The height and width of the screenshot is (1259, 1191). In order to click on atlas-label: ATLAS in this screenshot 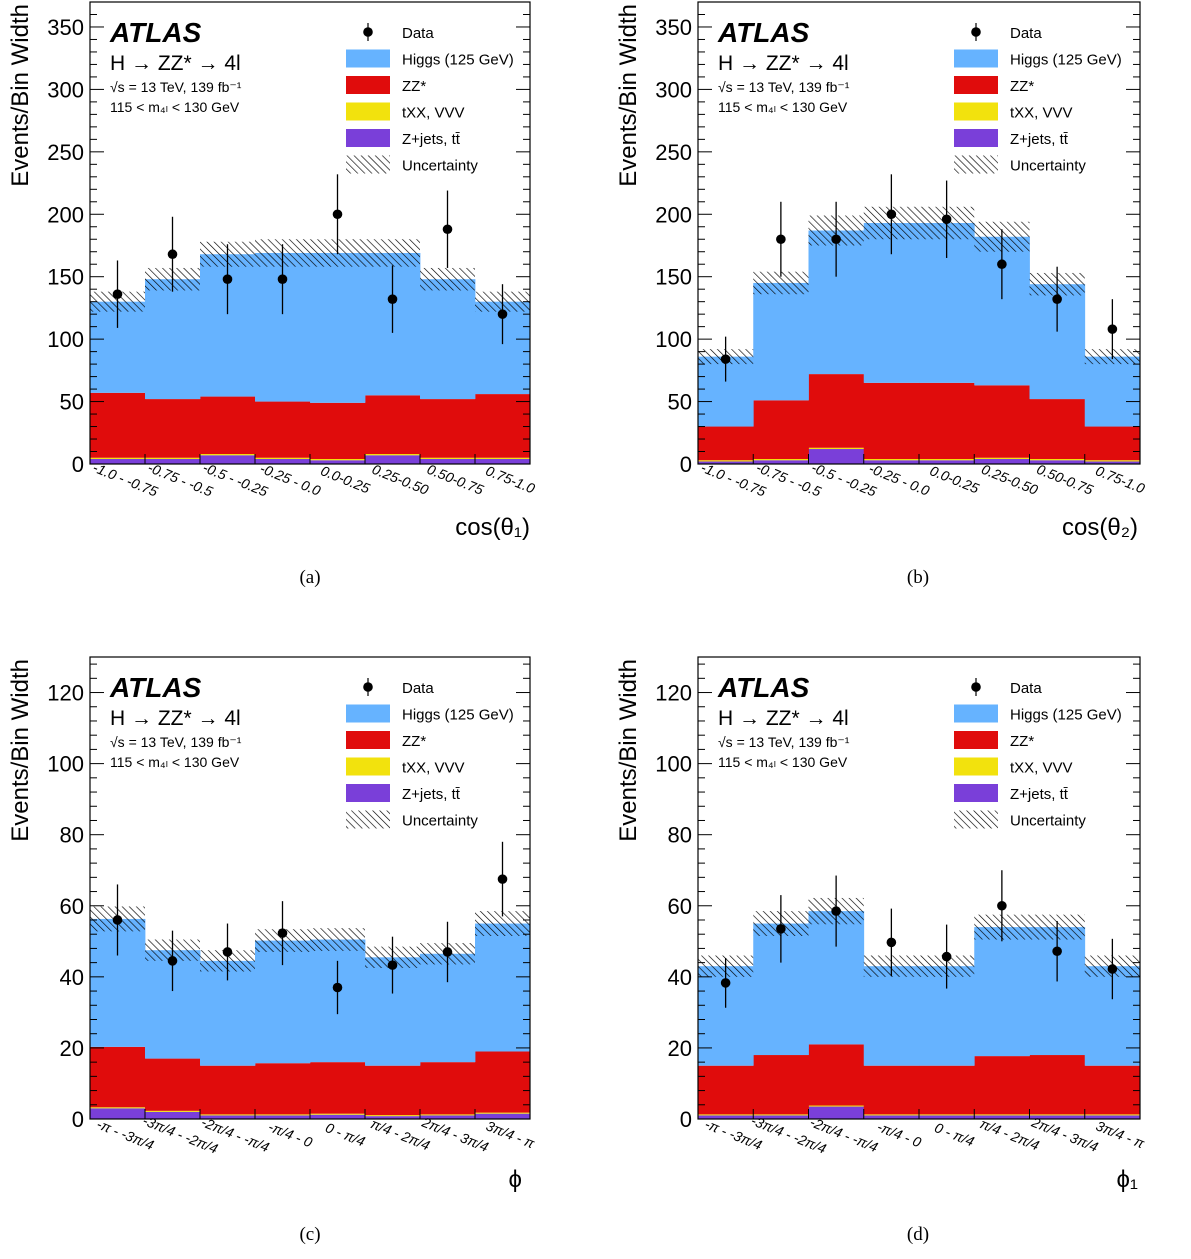, I will do `click(763, 32)`.